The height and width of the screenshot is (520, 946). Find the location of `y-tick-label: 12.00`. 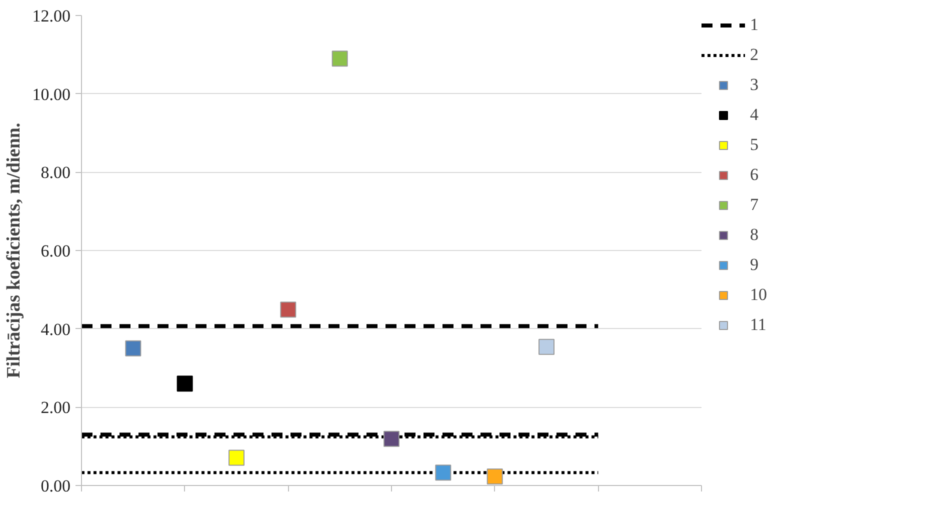

y-tick-label: 12.00 is located at coordinates (51, 16).